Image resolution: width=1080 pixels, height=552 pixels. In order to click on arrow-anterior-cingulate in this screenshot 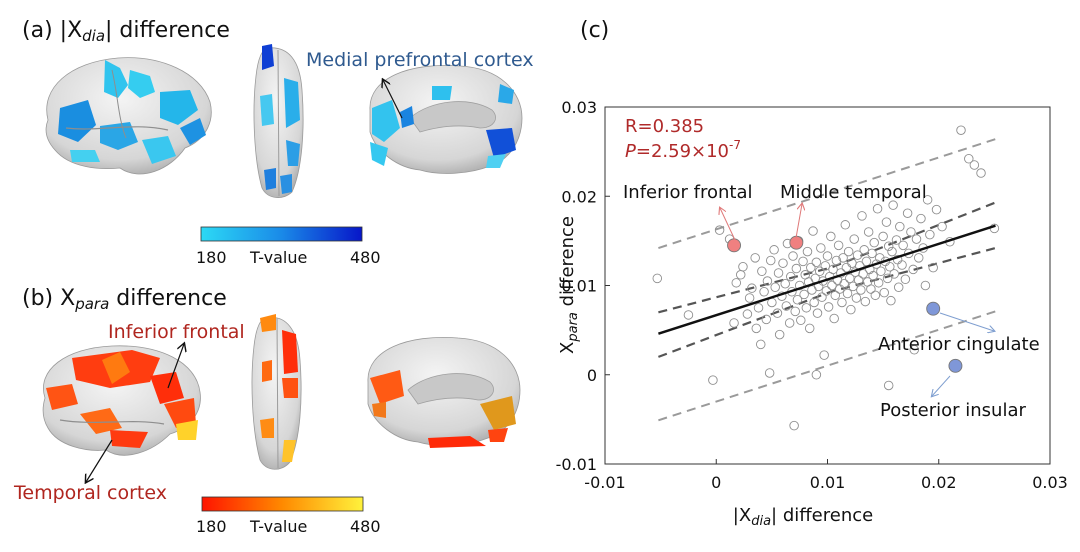, I will do `click(966, 321)`.